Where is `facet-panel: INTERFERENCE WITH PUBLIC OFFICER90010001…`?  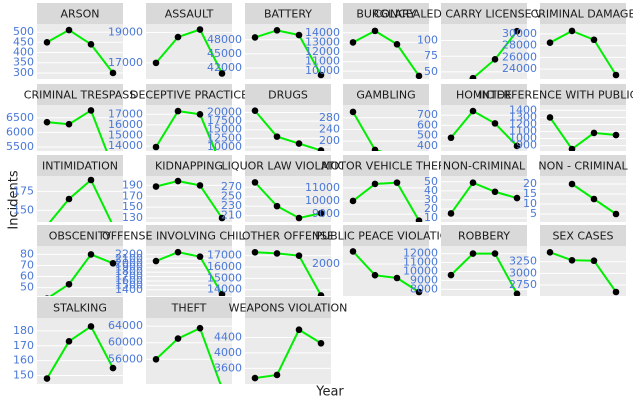 facet-panel: INTERFERENCE WITH PUBLIC OFFICER90010001… is located at coordinates (555, 118).